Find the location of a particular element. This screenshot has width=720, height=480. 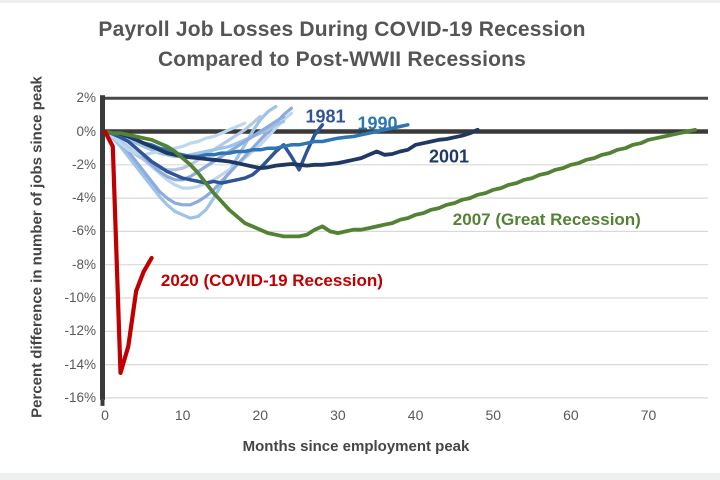

y-tick--14%: -14% is located at coordinates (80, 364).